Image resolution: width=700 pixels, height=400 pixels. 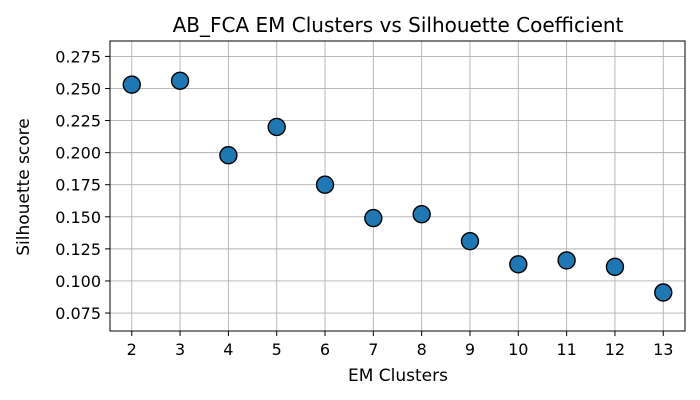 What do you see at coordinates (518, 349) in the screenshot?
I see `x-tick-label: 10` at bounding box center [518, 349].